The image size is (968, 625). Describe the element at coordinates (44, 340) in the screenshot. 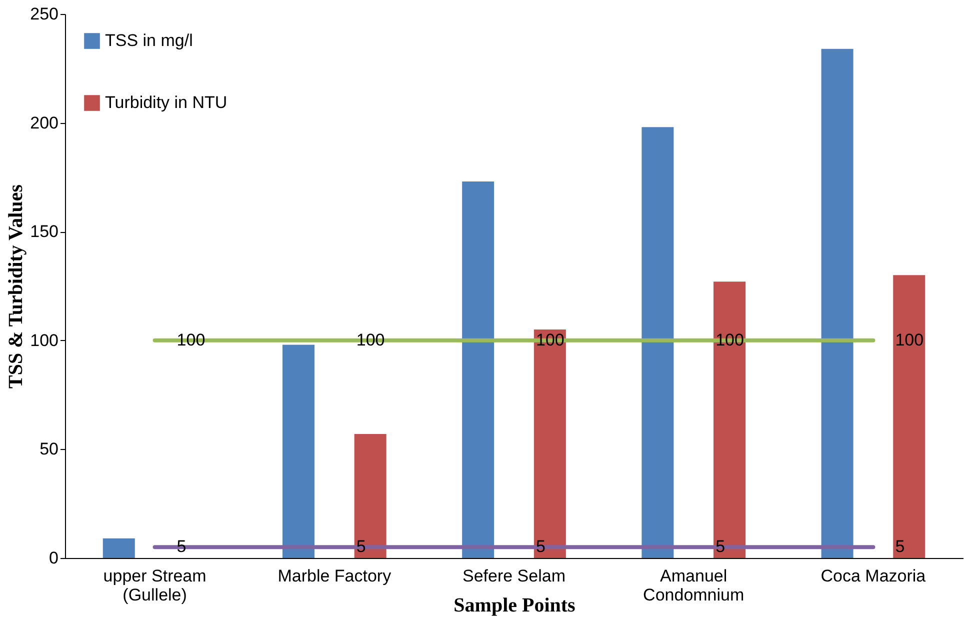

I see `y-tick-label: 100` at that location.